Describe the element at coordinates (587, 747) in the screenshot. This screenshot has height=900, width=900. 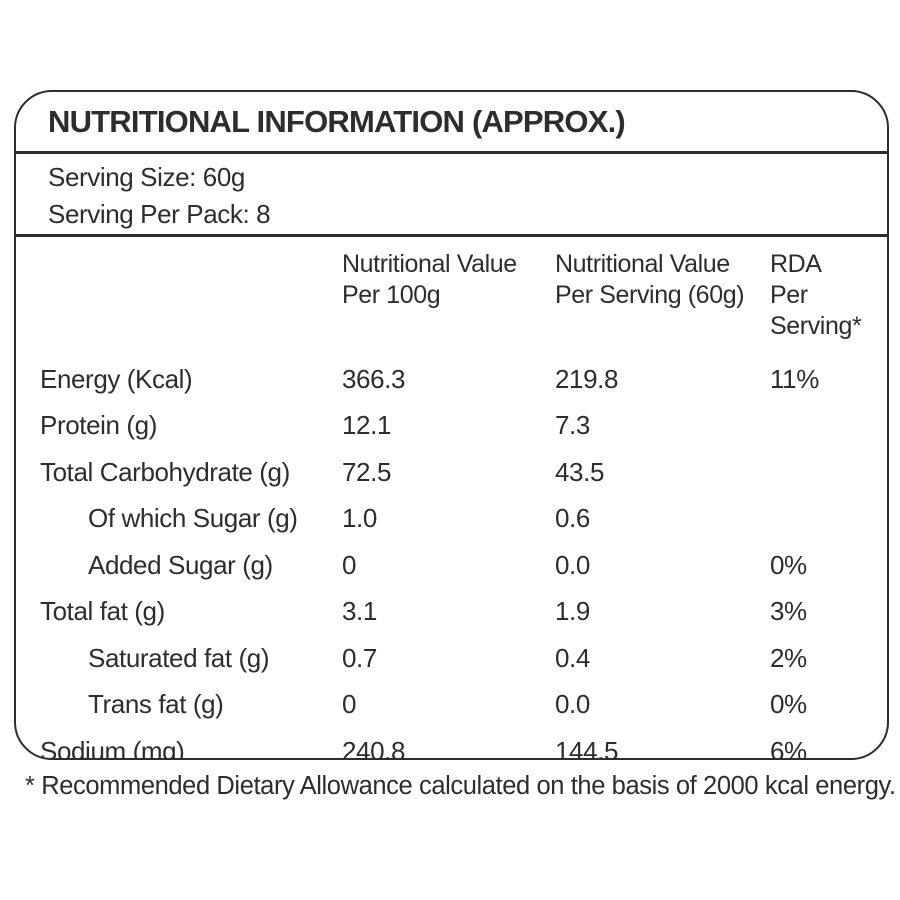
I see `value-per-serving: 144.5` at that location.